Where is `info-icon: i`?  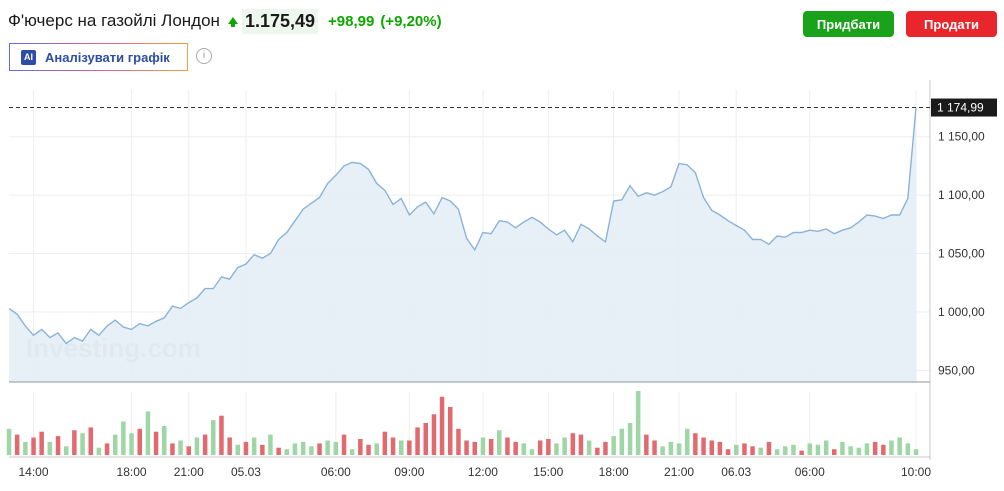 info-icon: i is located at coordinates (204, 56).